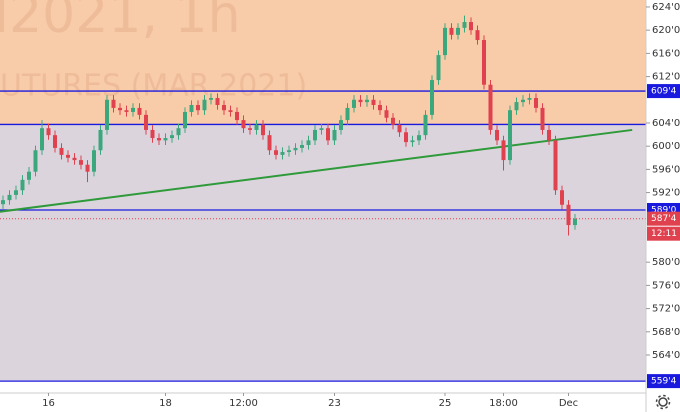 Image resolution: width=680 pixels, height=412 pixels. What do you see at coordinates (666, 30) in the screenshot?
I see `y-tick-label: 620'0` at bounding box center [666, 30].